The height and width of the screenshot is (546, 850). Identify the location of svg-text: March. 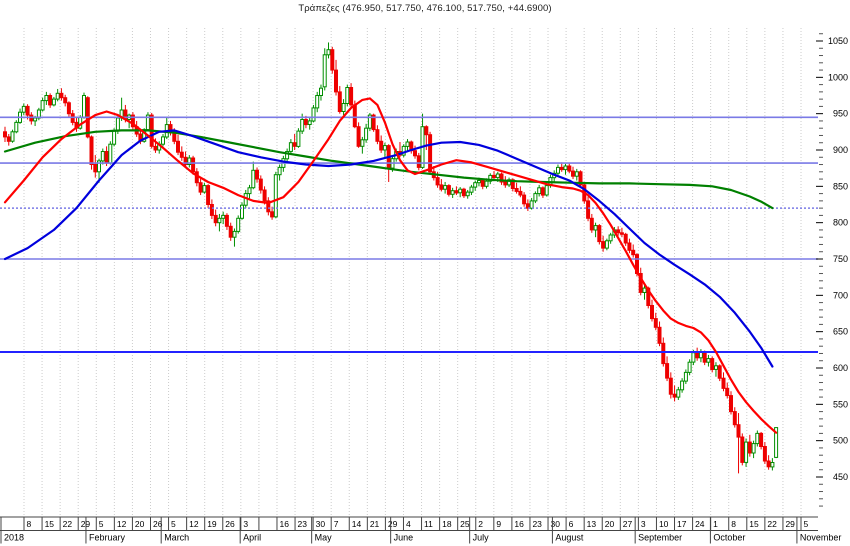
(176, 538).